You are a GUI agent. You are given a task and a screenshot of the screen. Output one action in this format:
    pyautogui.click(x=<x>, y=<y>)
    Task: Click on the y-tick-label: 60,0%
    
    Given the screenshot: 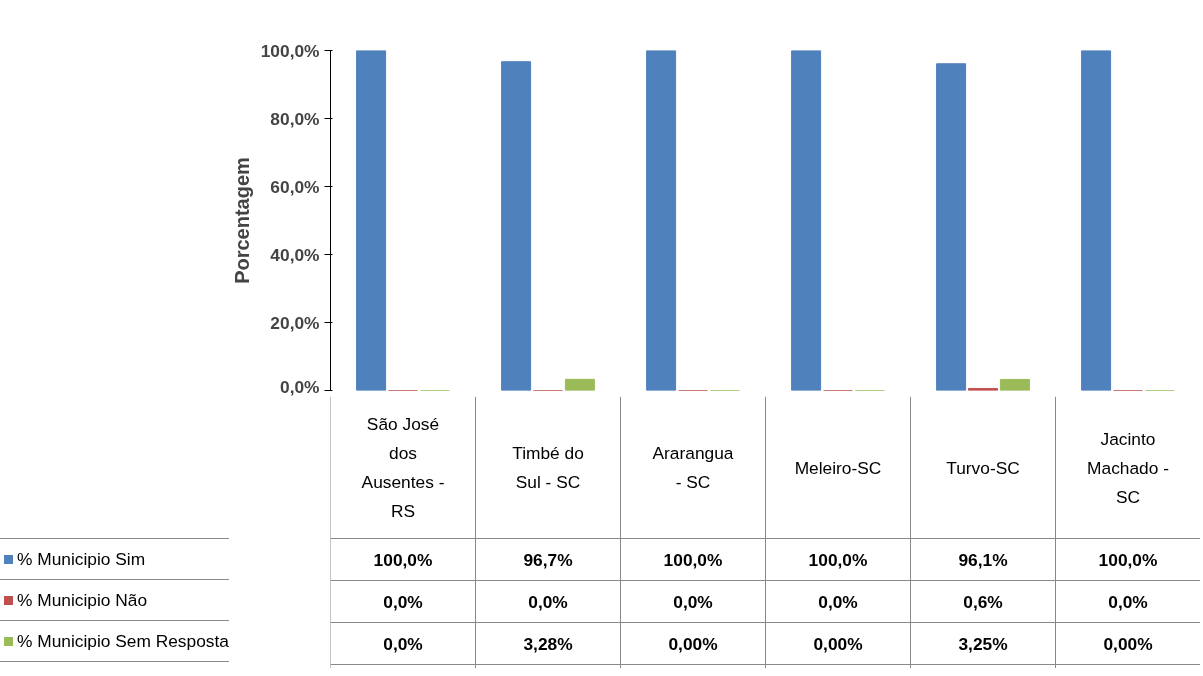 What is the action you would take?
    pyautogui.click(x=295, y=186)
    